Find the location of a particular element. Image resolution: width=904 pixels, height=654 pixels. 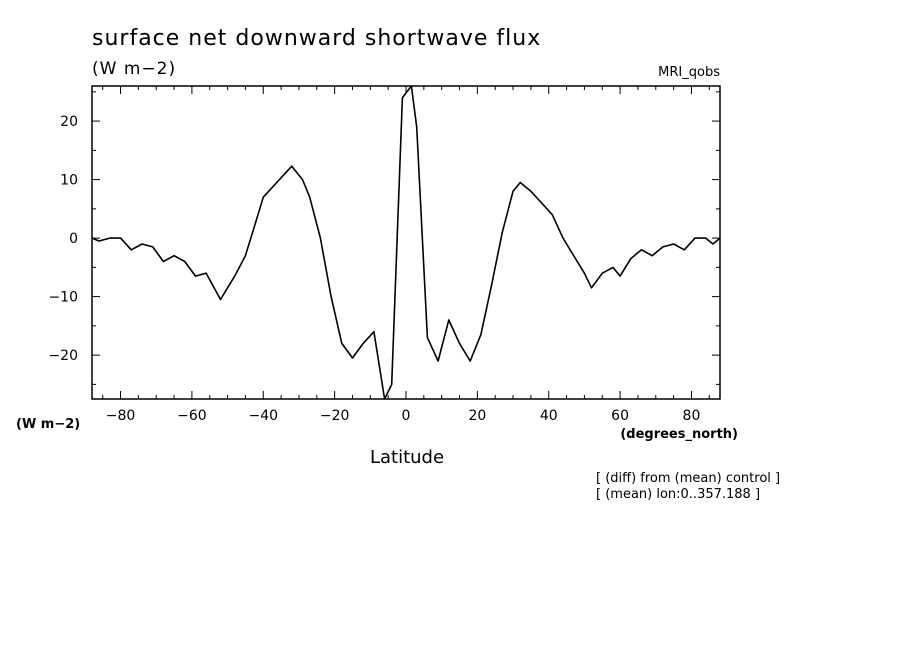

x-axis-units: (degrees_north) is located at coordinates (679, 434).